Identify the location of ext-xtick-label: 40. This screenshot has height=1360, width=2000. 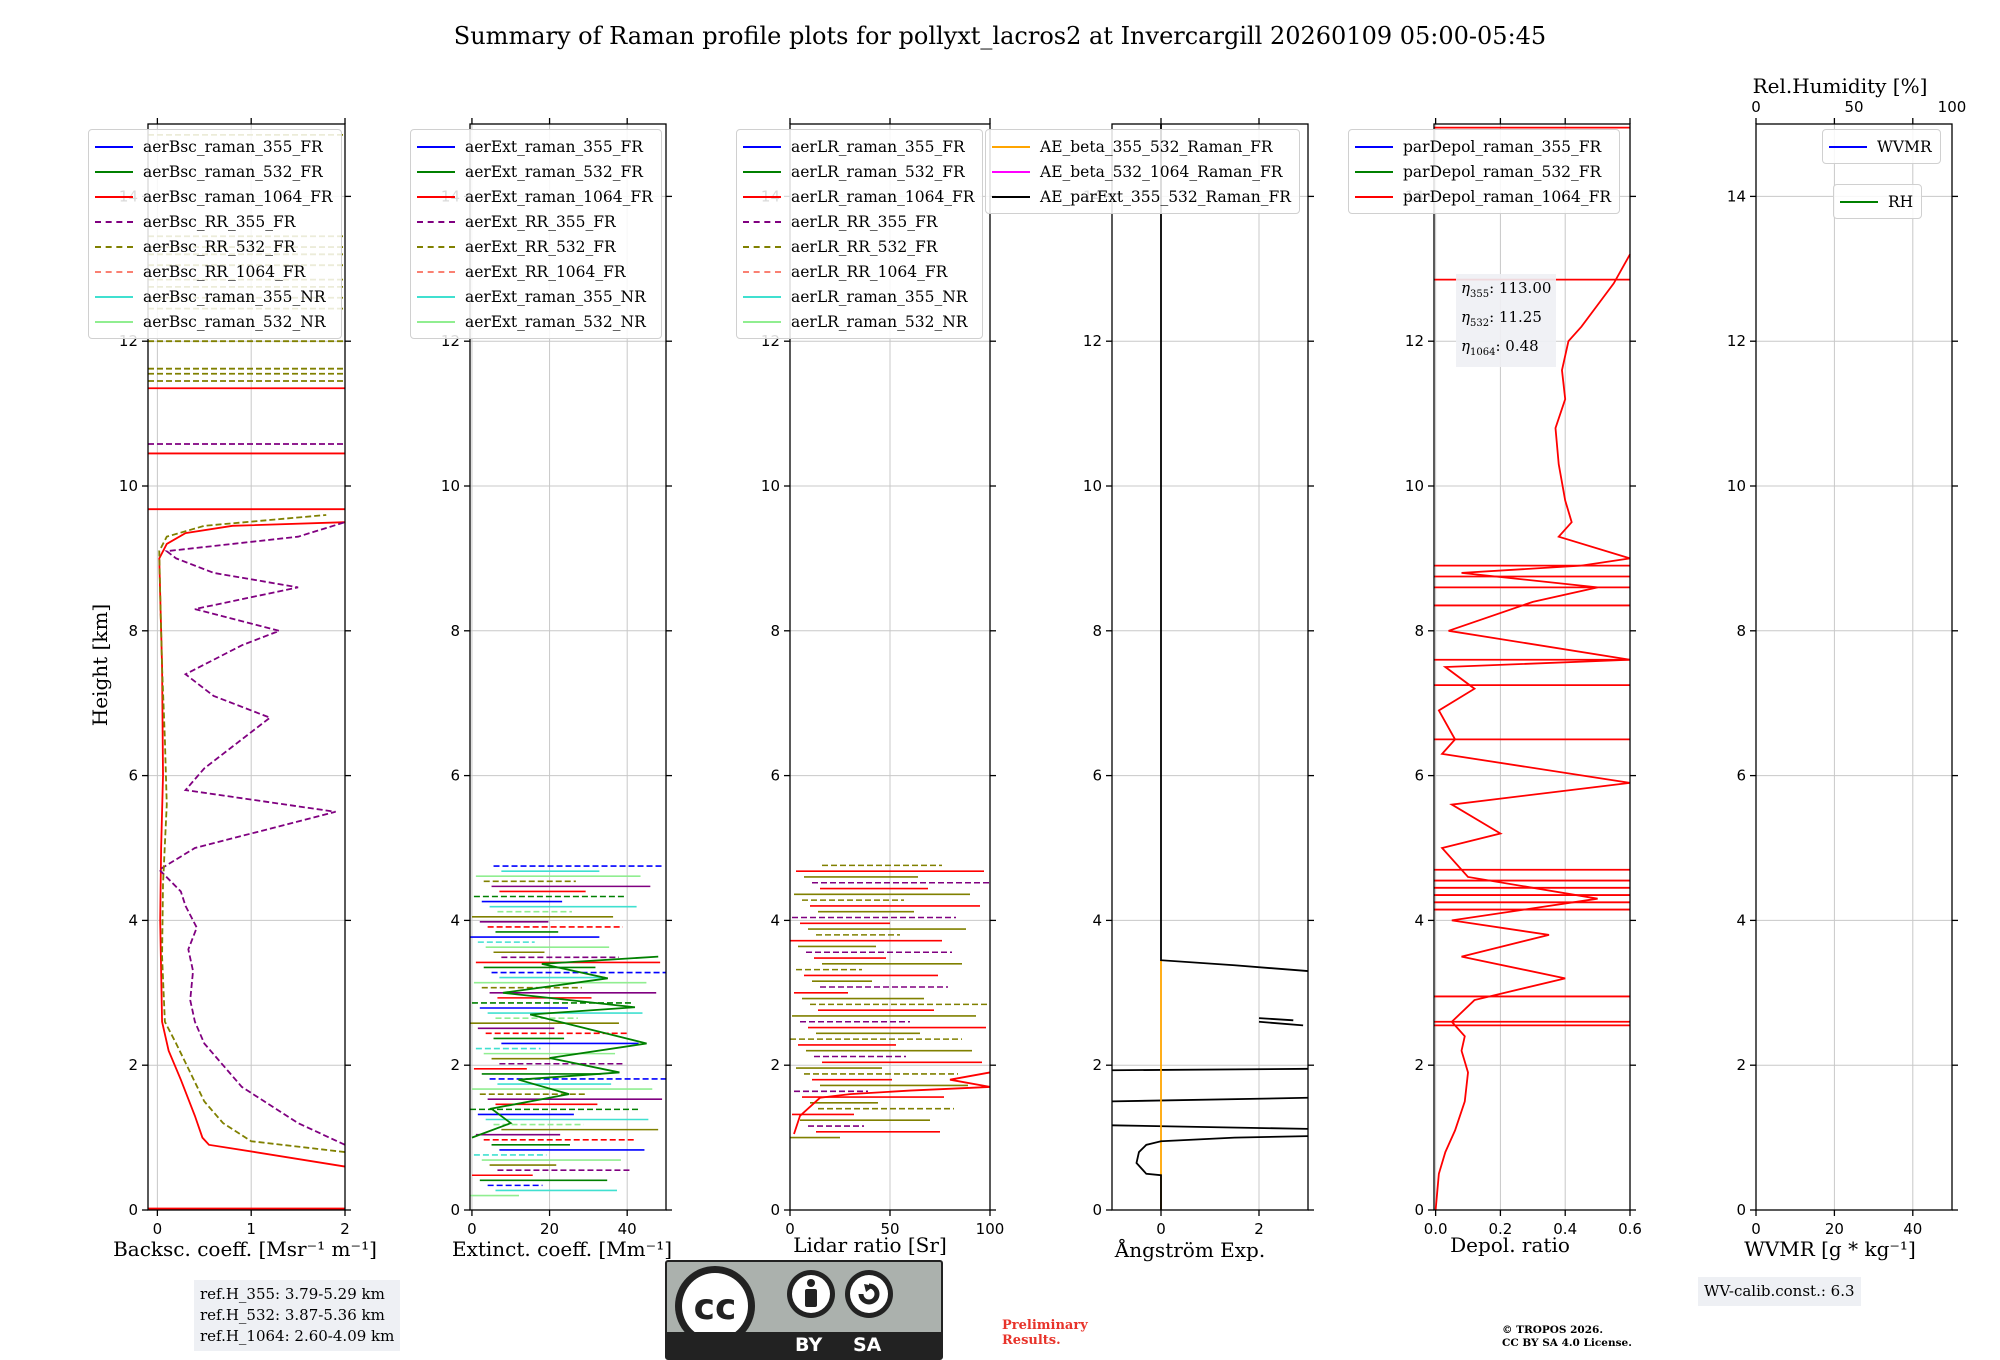
(627, 1229).